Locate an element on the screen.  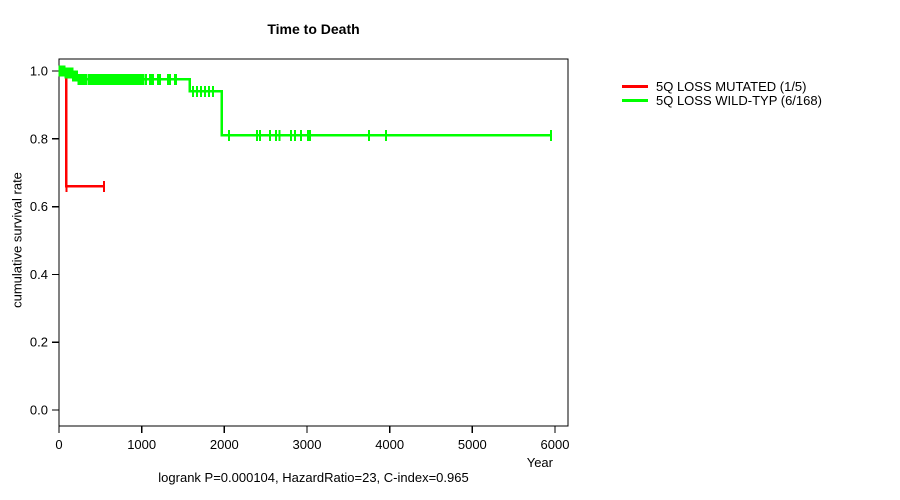
legend-line-mutated is located at coordinates (635, 86).